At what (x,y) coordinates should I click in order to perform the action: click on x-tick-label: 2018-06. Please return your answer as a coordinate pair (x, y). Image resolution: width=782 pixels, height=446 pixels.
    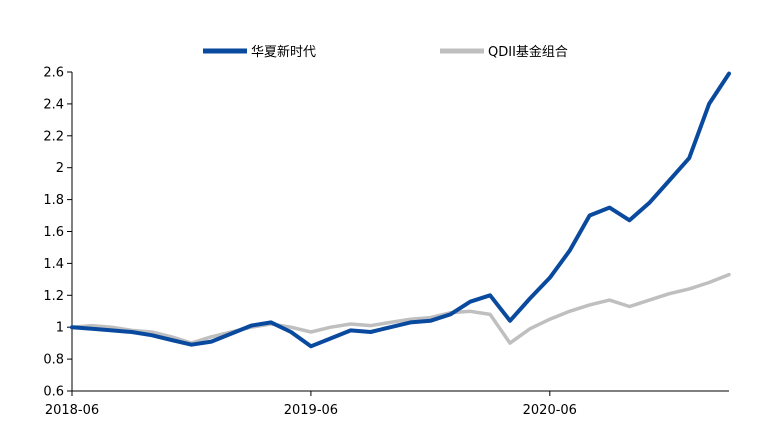
    Looking at the image, I should click on (72, 410).